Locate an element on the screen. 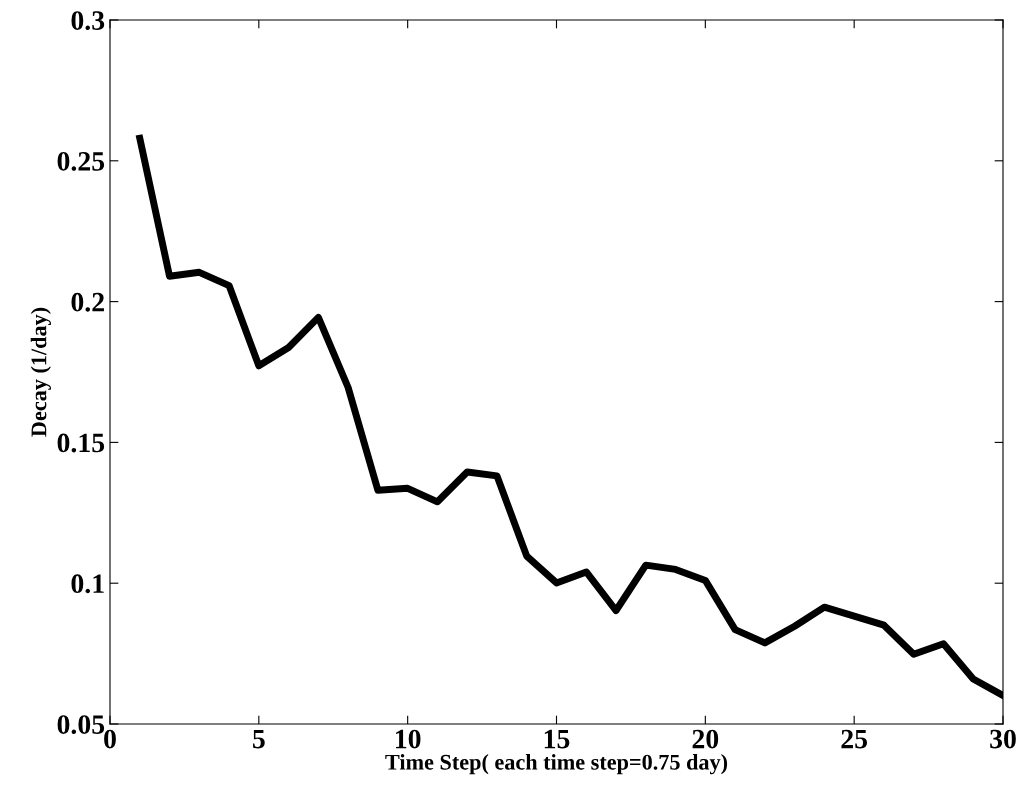  x-tick-label: 5 is located at coordinates (259, 739).